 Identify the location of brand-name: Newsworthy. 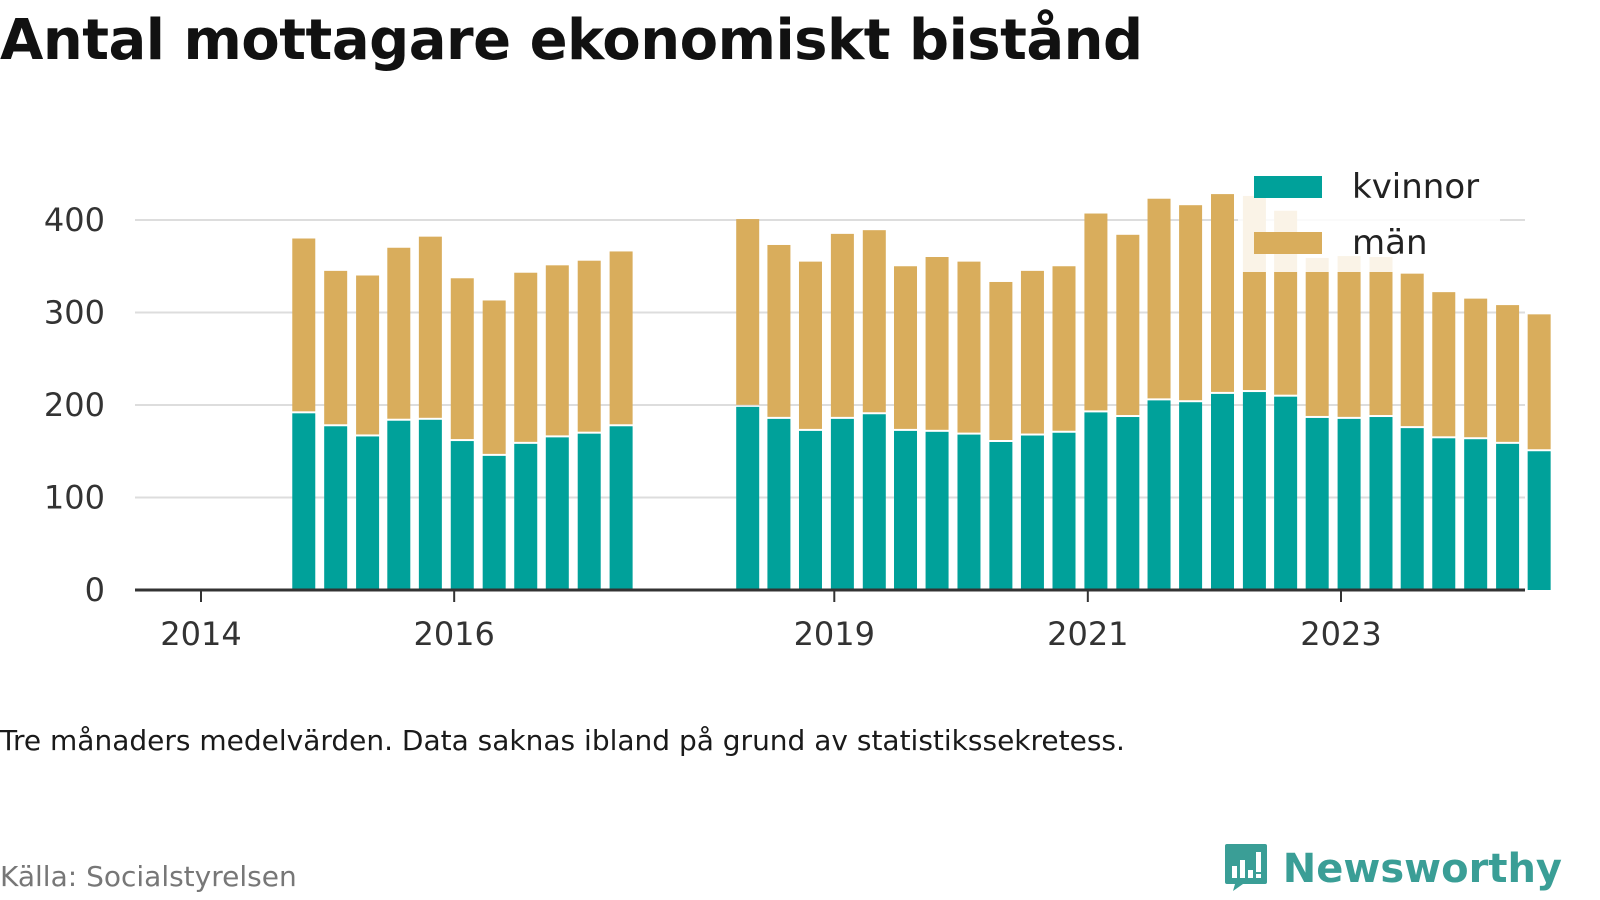
(1422, 869).